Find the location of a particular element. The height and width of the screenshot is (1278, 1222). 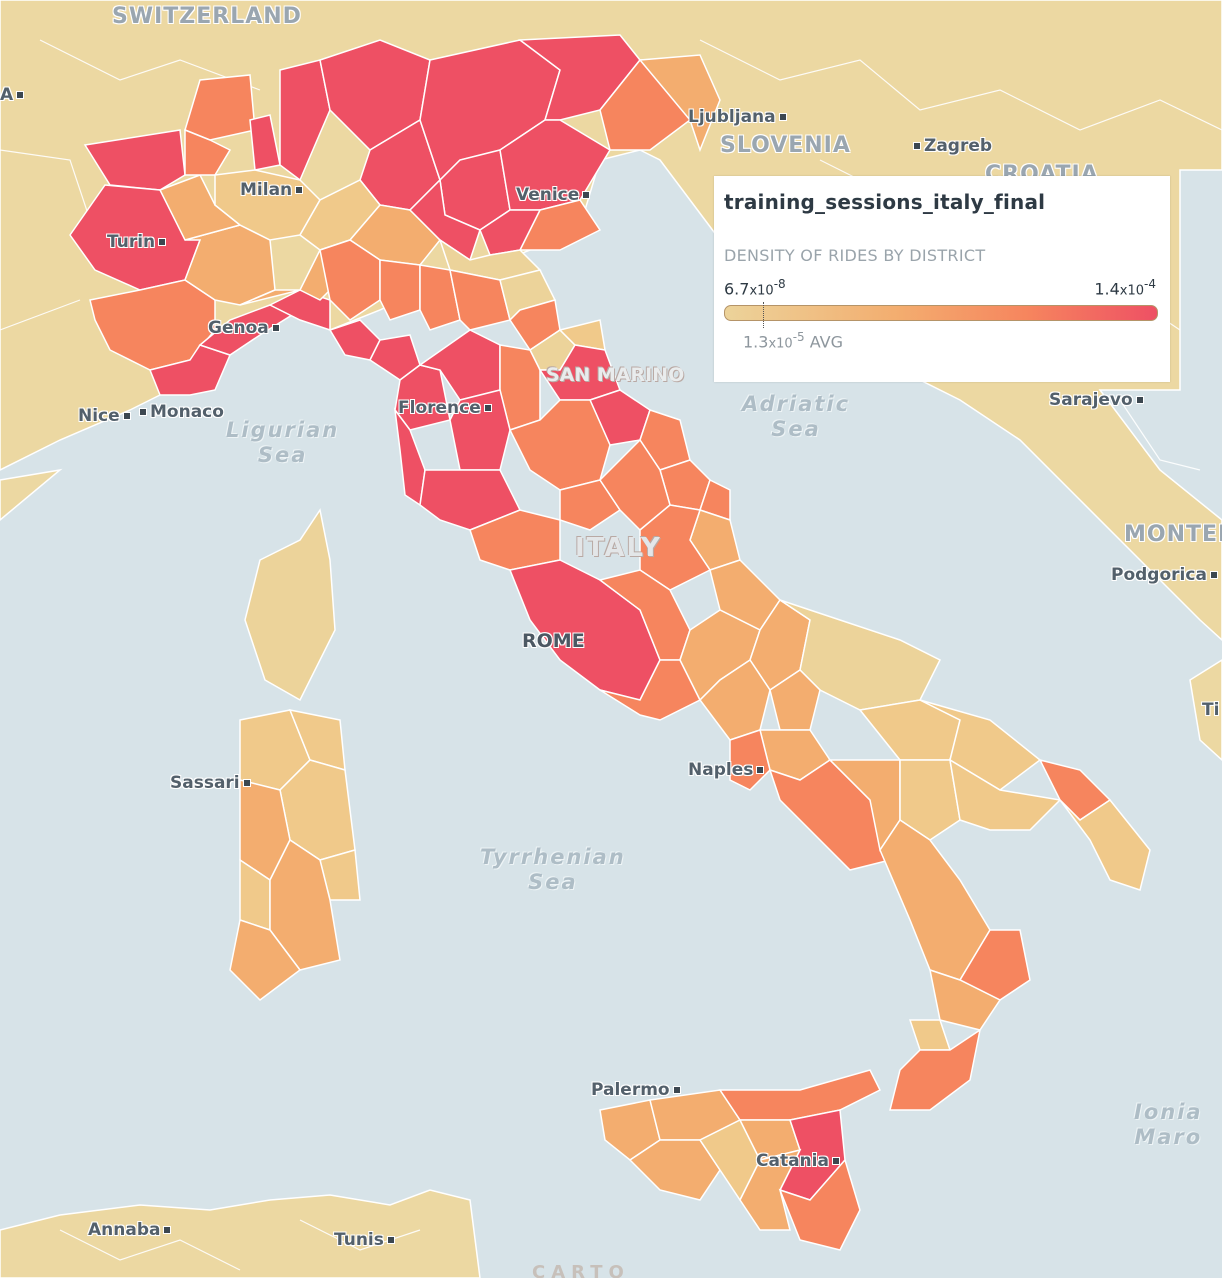

district-udine is located at coordinates (679, 103).